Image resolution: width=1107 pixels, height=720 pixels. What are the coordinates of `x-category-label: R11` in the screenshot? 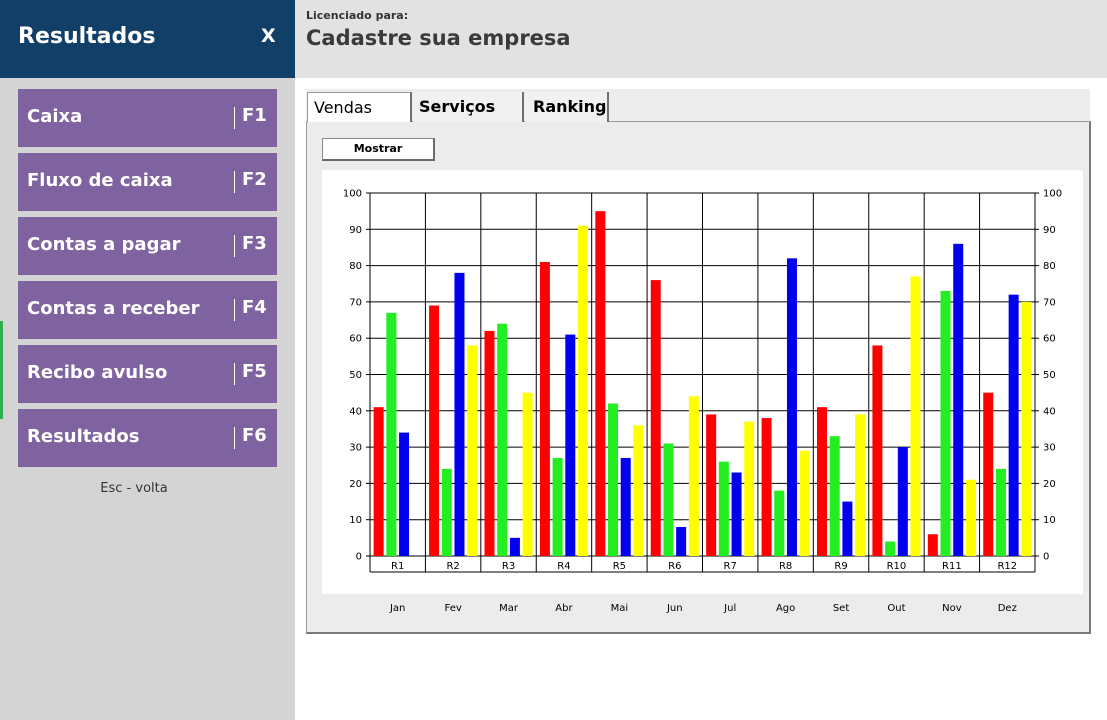 It's located at (952, 566).